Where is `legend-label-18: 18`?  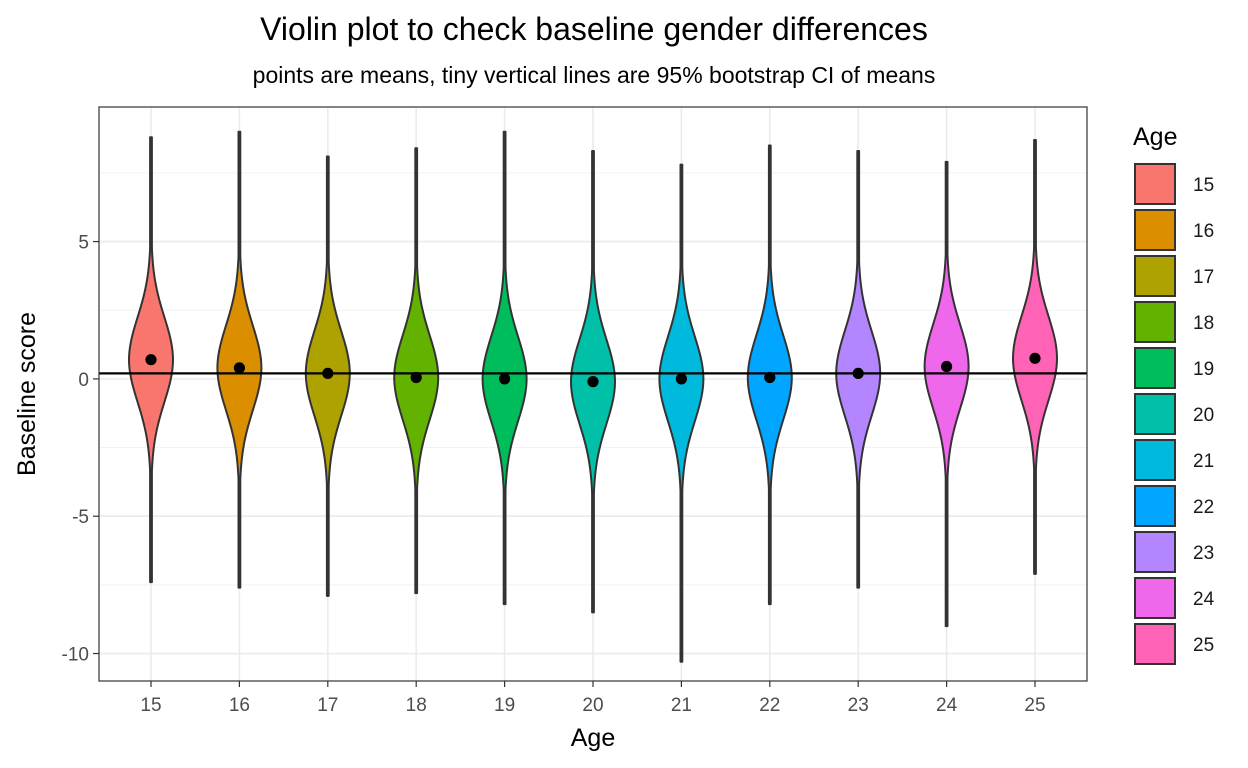 legend-label-18: 18 is located at coordinates (1203, 323).